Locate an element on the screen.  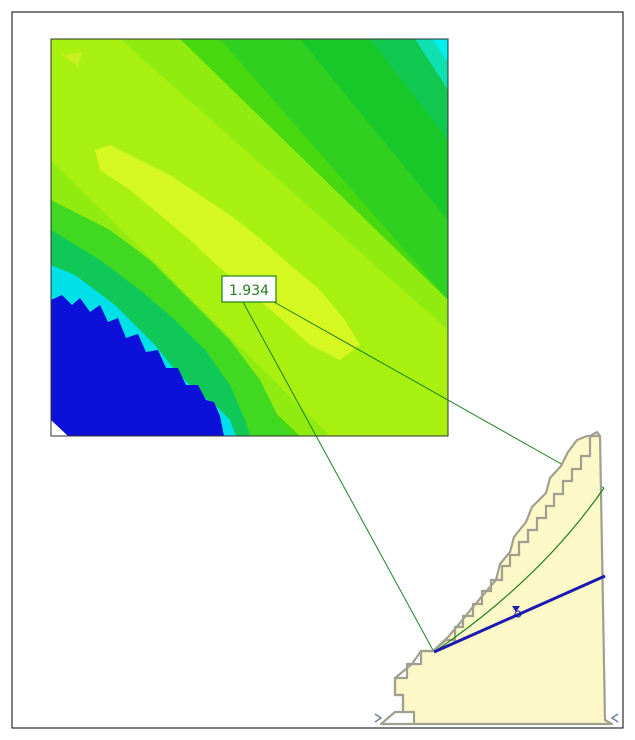
contour-accent is located at coordinates (72, 59).